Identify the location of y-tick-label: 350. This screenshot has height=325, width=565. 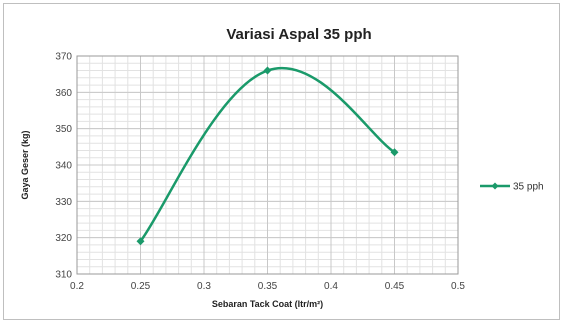
(63, 129).